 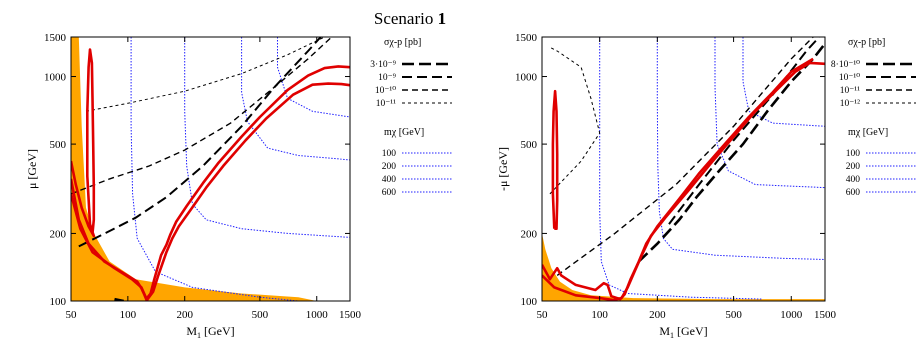 I want to click on sigma-legend-label-3: 10⁻¹¹, so click(x=850, y=91).